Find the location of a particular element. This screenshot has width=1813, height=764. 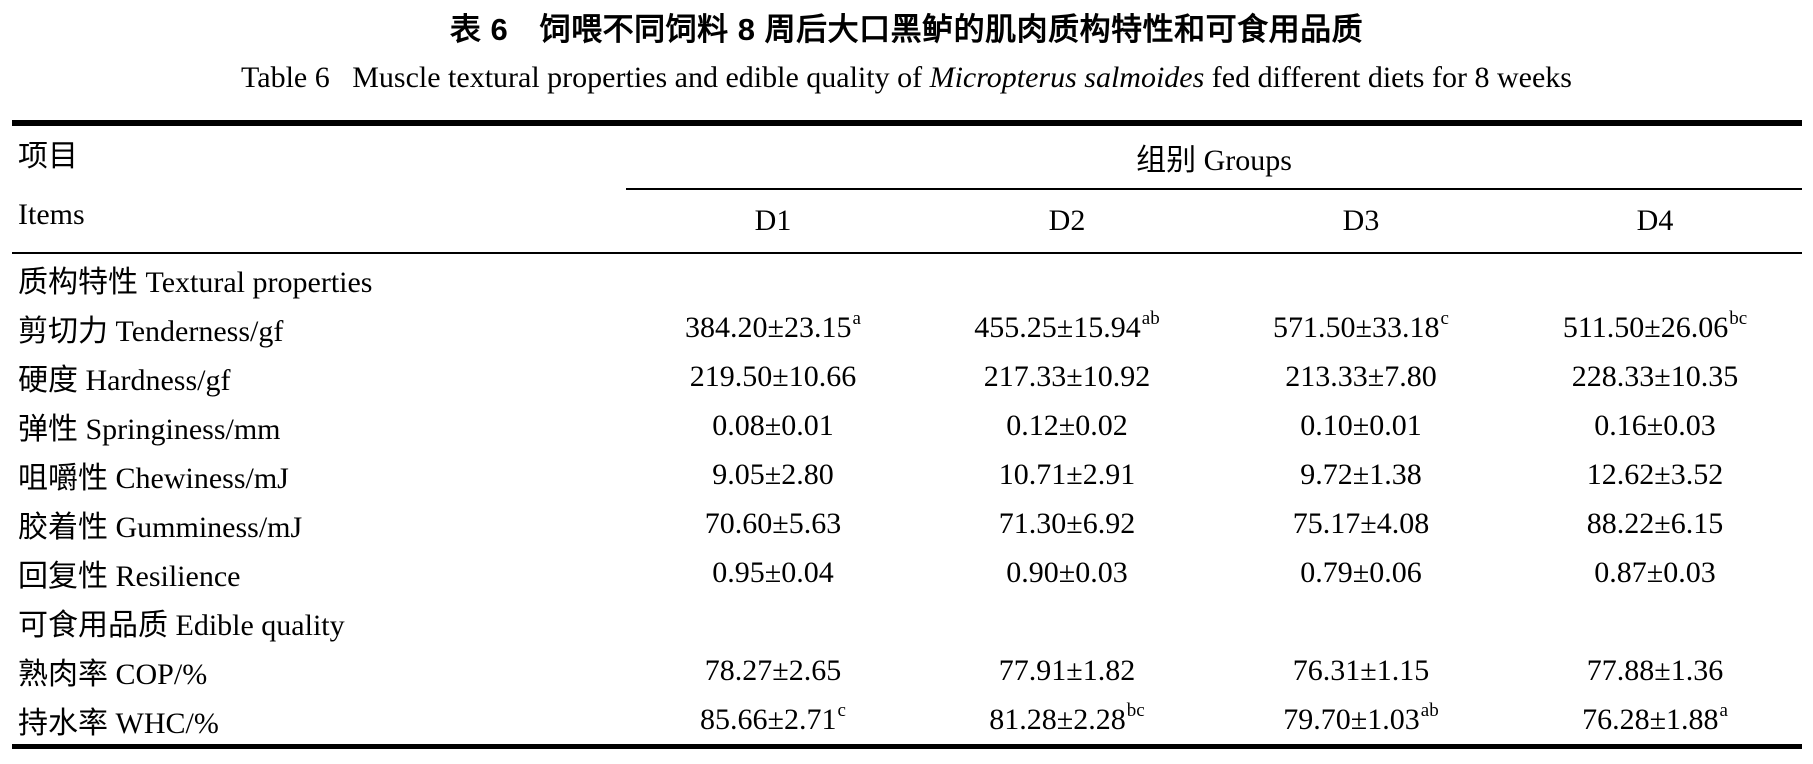

measurement-value: 0.87±0.03 is located at coordinates (1655, 572).